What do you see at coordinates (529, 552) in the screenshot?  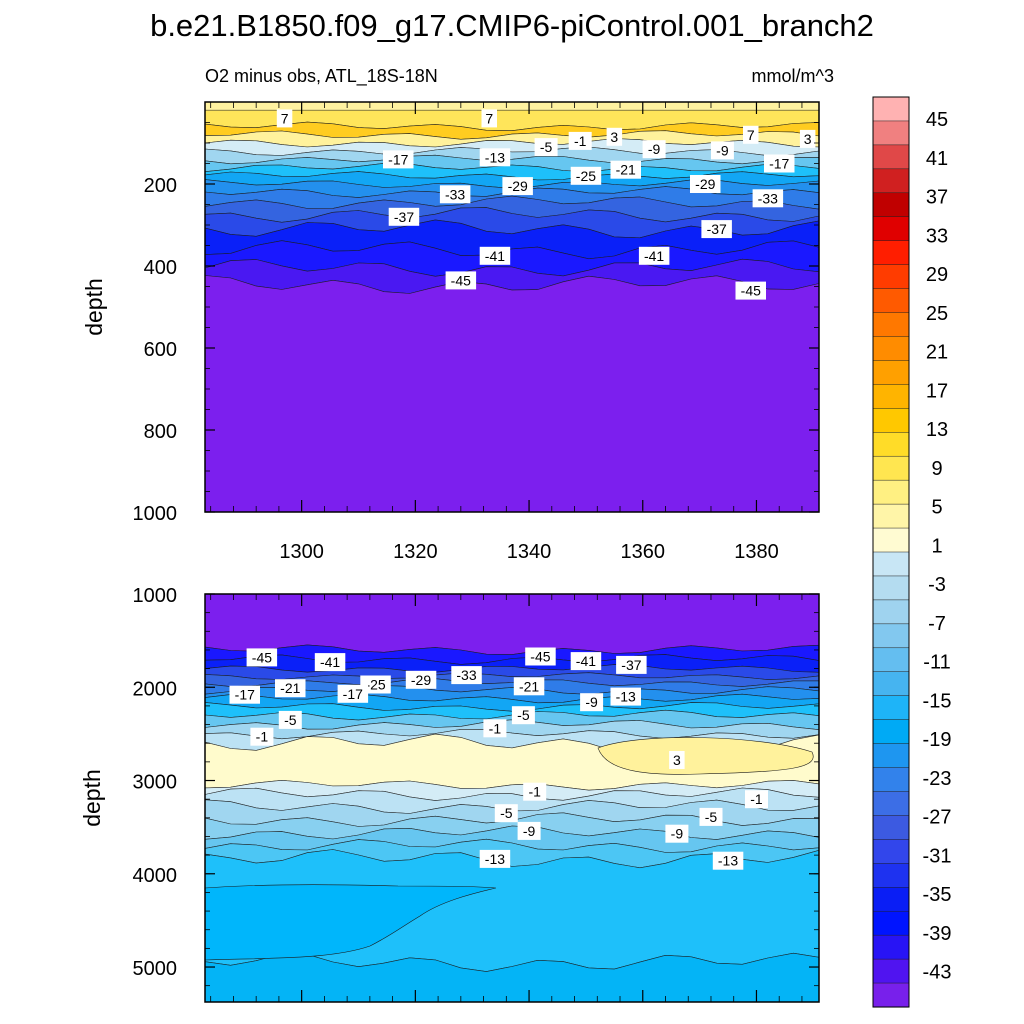 I see `upper-x-tick-label: 1340` at bounding box center [529, 552].